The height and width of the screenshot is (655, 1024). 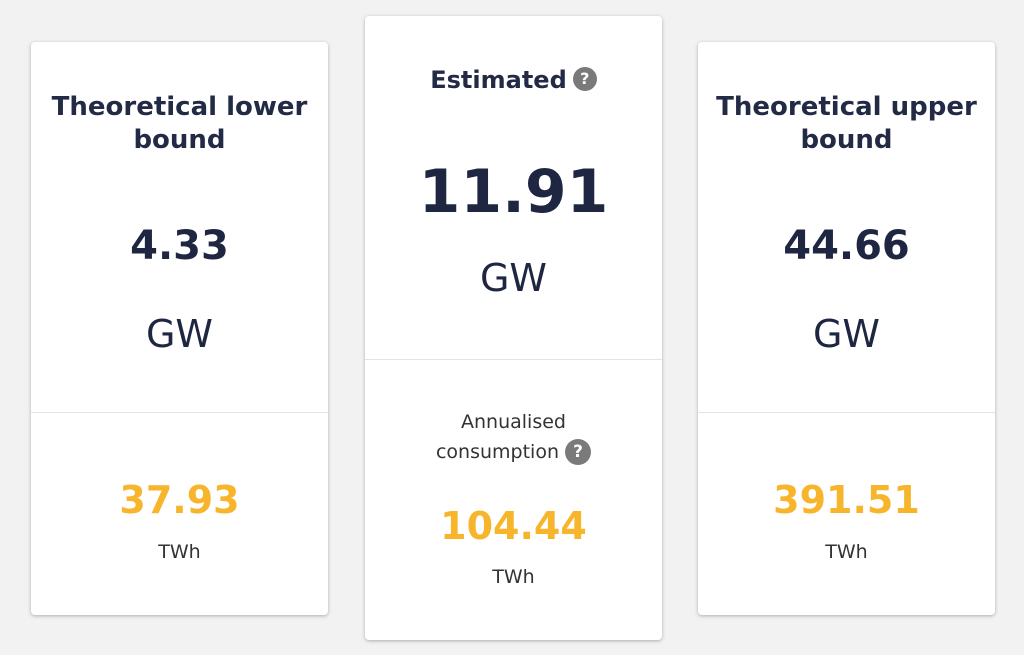 What do you see at coordinates (513, 192) in the screenshot?
I see `estimated-power-value: 11.91` at bounding box center [513, 192].